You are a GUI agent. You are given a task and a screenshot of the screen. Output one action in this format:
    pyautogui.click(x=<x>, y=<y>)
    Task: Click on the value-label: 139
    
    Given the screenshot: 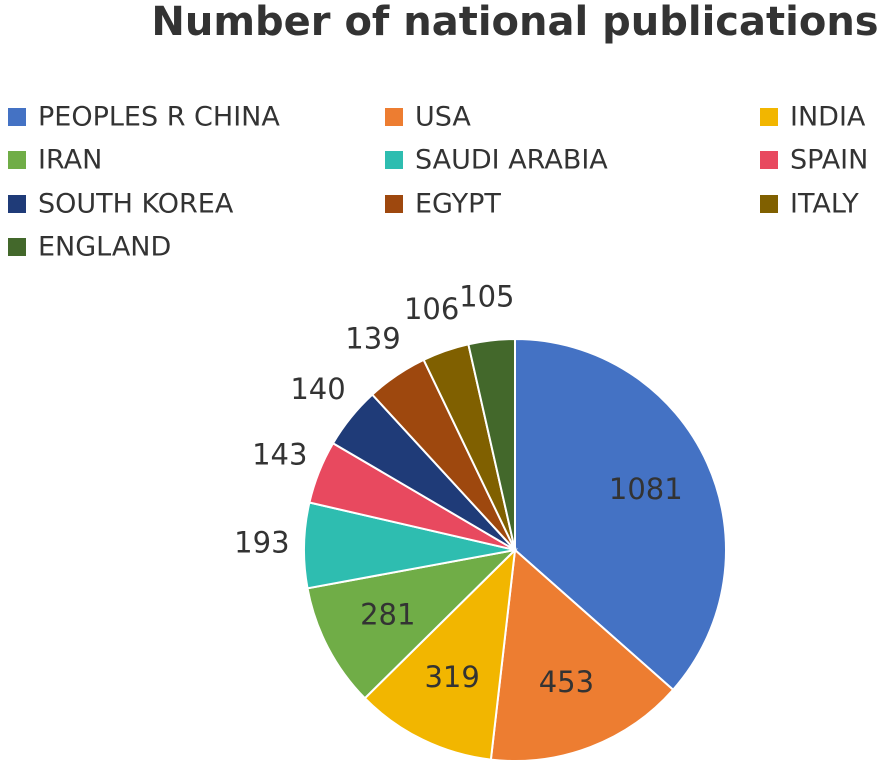 What is the action you would take?
    pyautogui.click(x=372, y=338)
    